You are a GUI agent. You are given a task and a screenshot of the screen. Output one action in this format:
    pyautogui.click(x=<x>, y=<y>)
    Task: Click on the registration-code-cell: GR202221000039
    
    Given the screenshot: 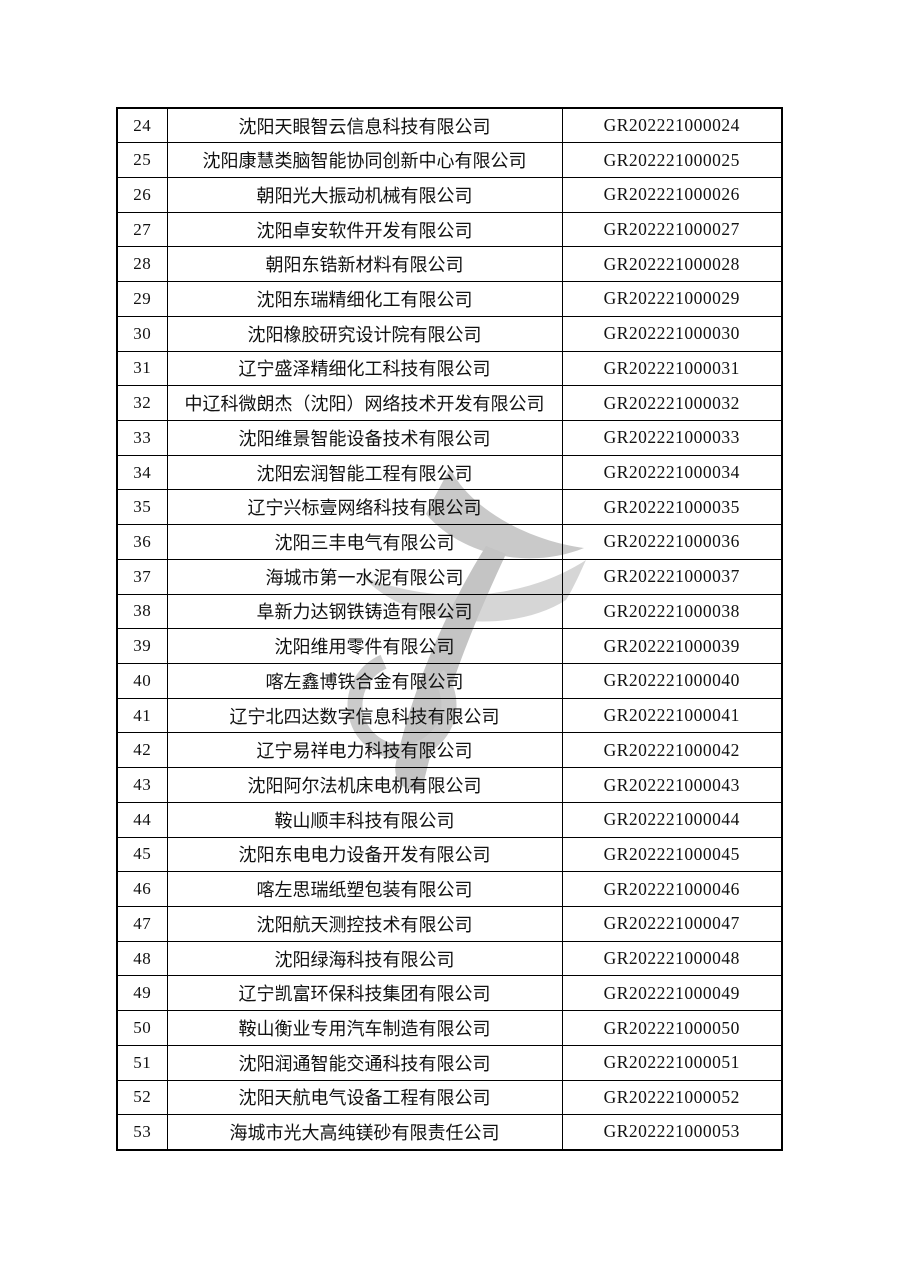 What is the action you would take?
    pyautogui.click(x=672, y=646)
    